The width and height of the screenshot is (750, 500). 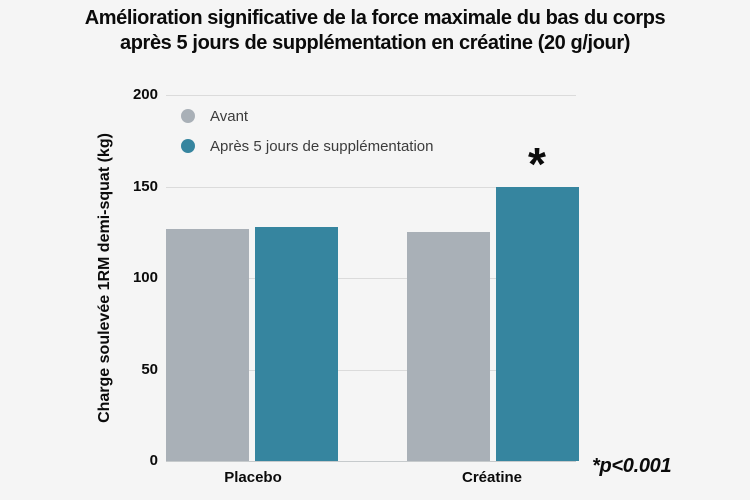 I want to click on y-tick-label: 150, so click(x=145, y=186).